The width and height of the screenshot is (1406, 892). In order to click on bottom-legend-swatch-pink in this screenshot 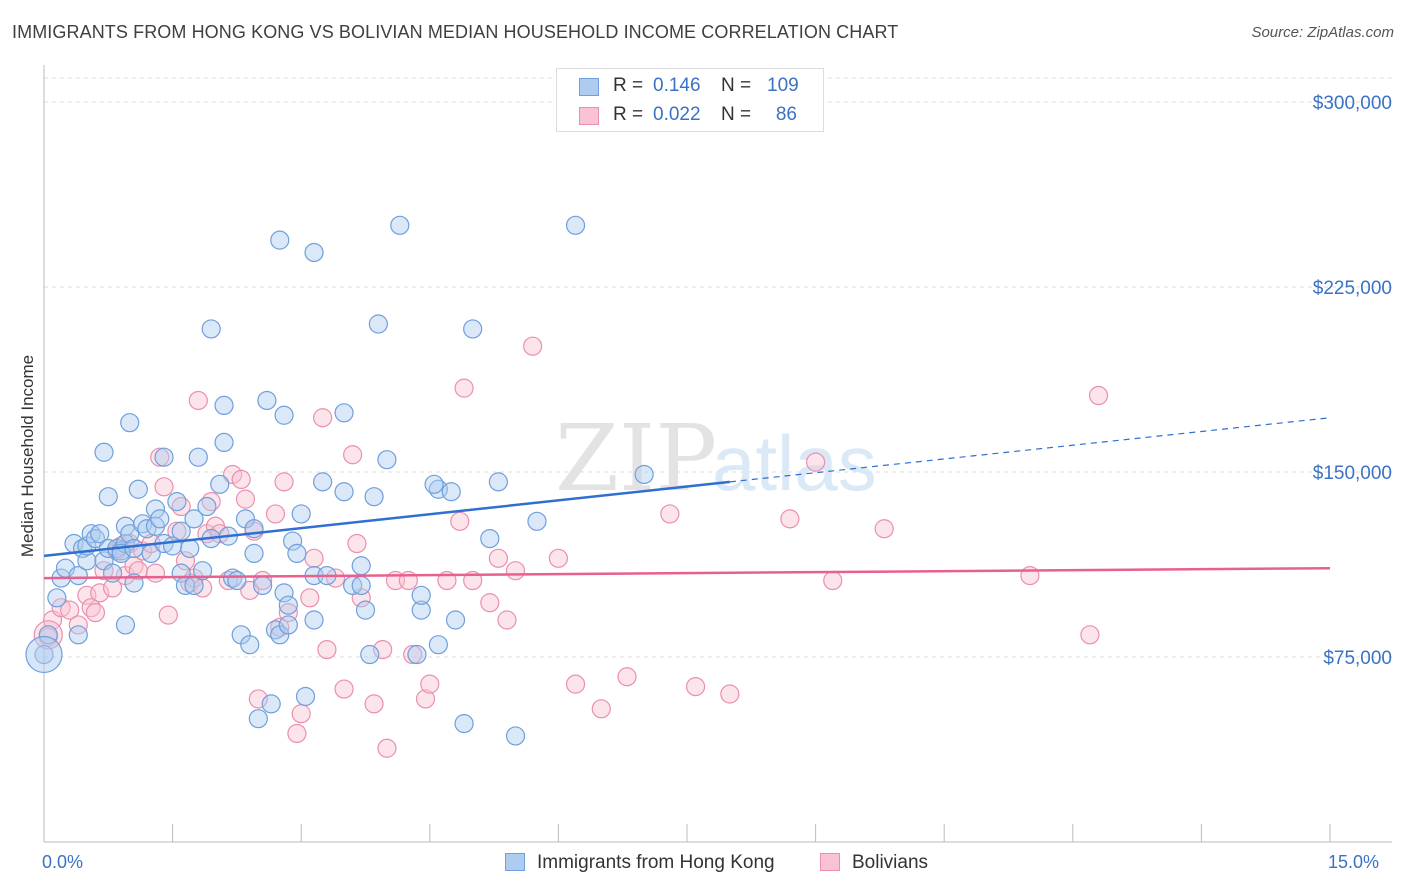, I will do `click(830, 862)`.